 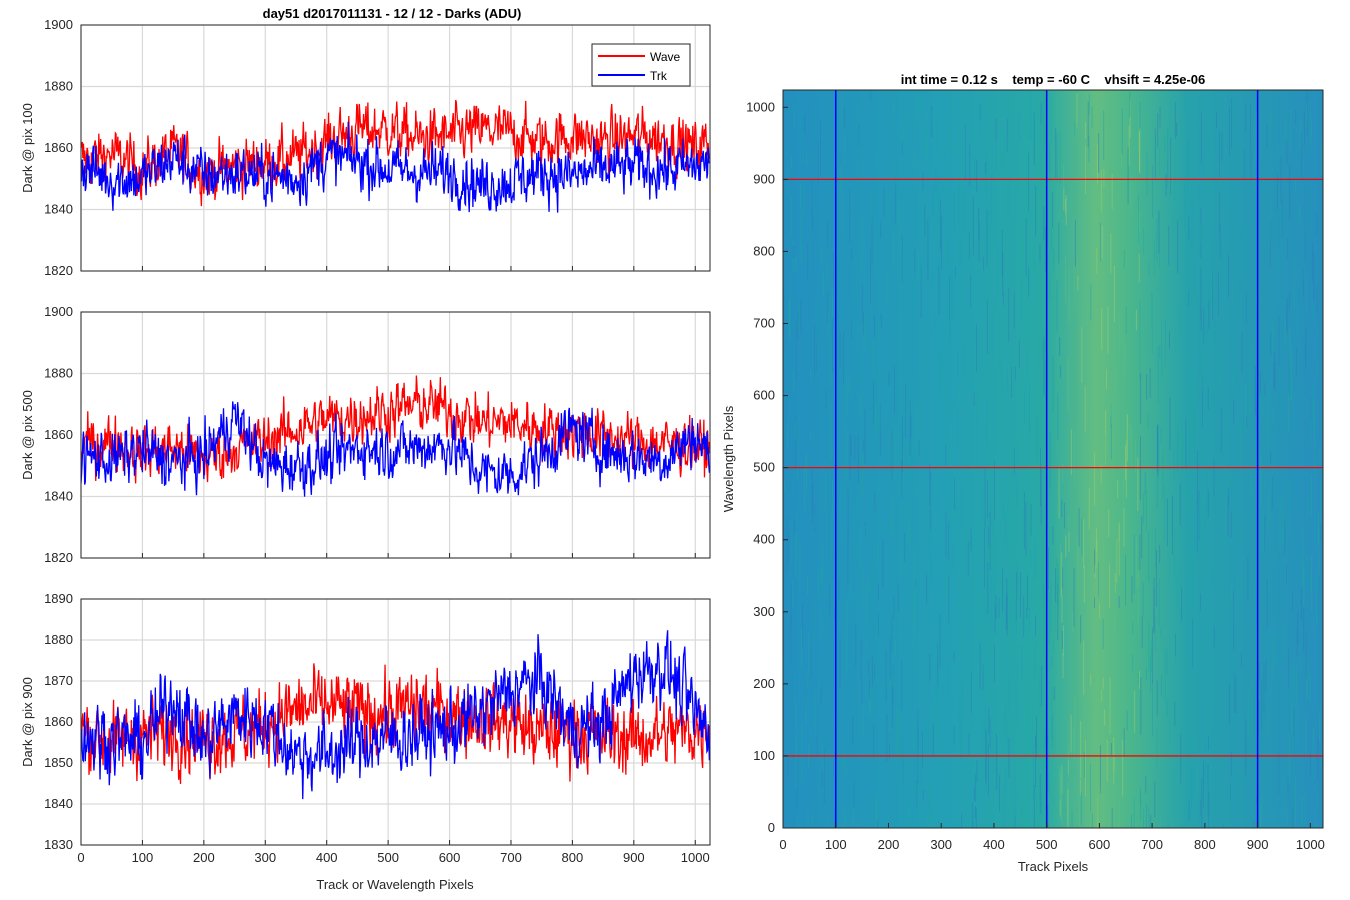 I want to click on legend: Wave Trk, so click(x=641, y=65).